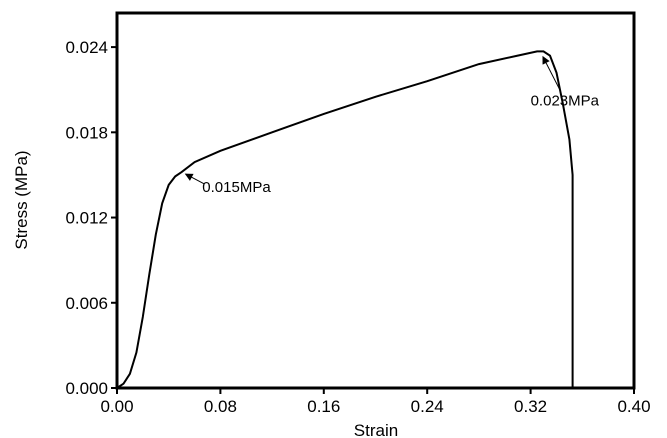 The height and width of the screenshot is (438, 667). I want to click on y-tick-label: 0.000, so click(86, 388).